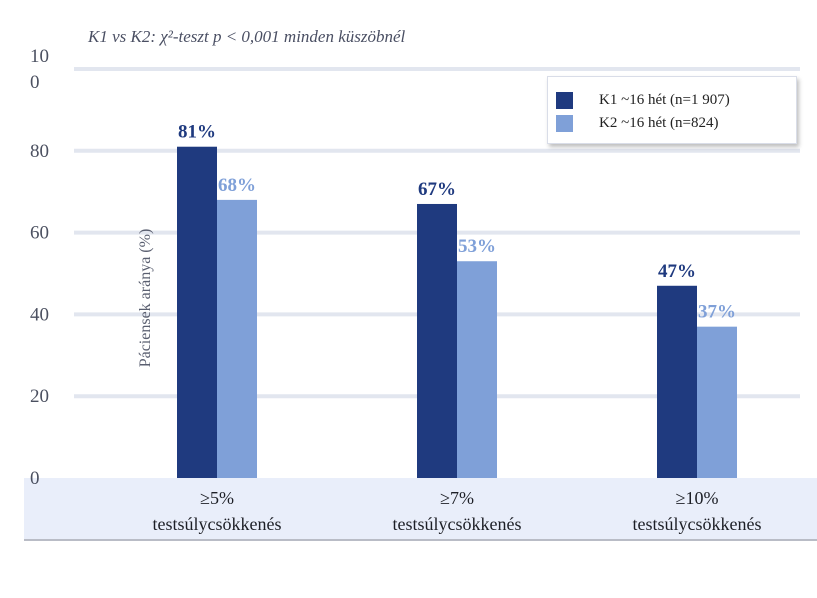 This screenshot has width=817, height=598. What do you see at coordinates (677, 271) in the screenshot?
I see `bar-value-label: 47%` at bounding box center [677, 271].